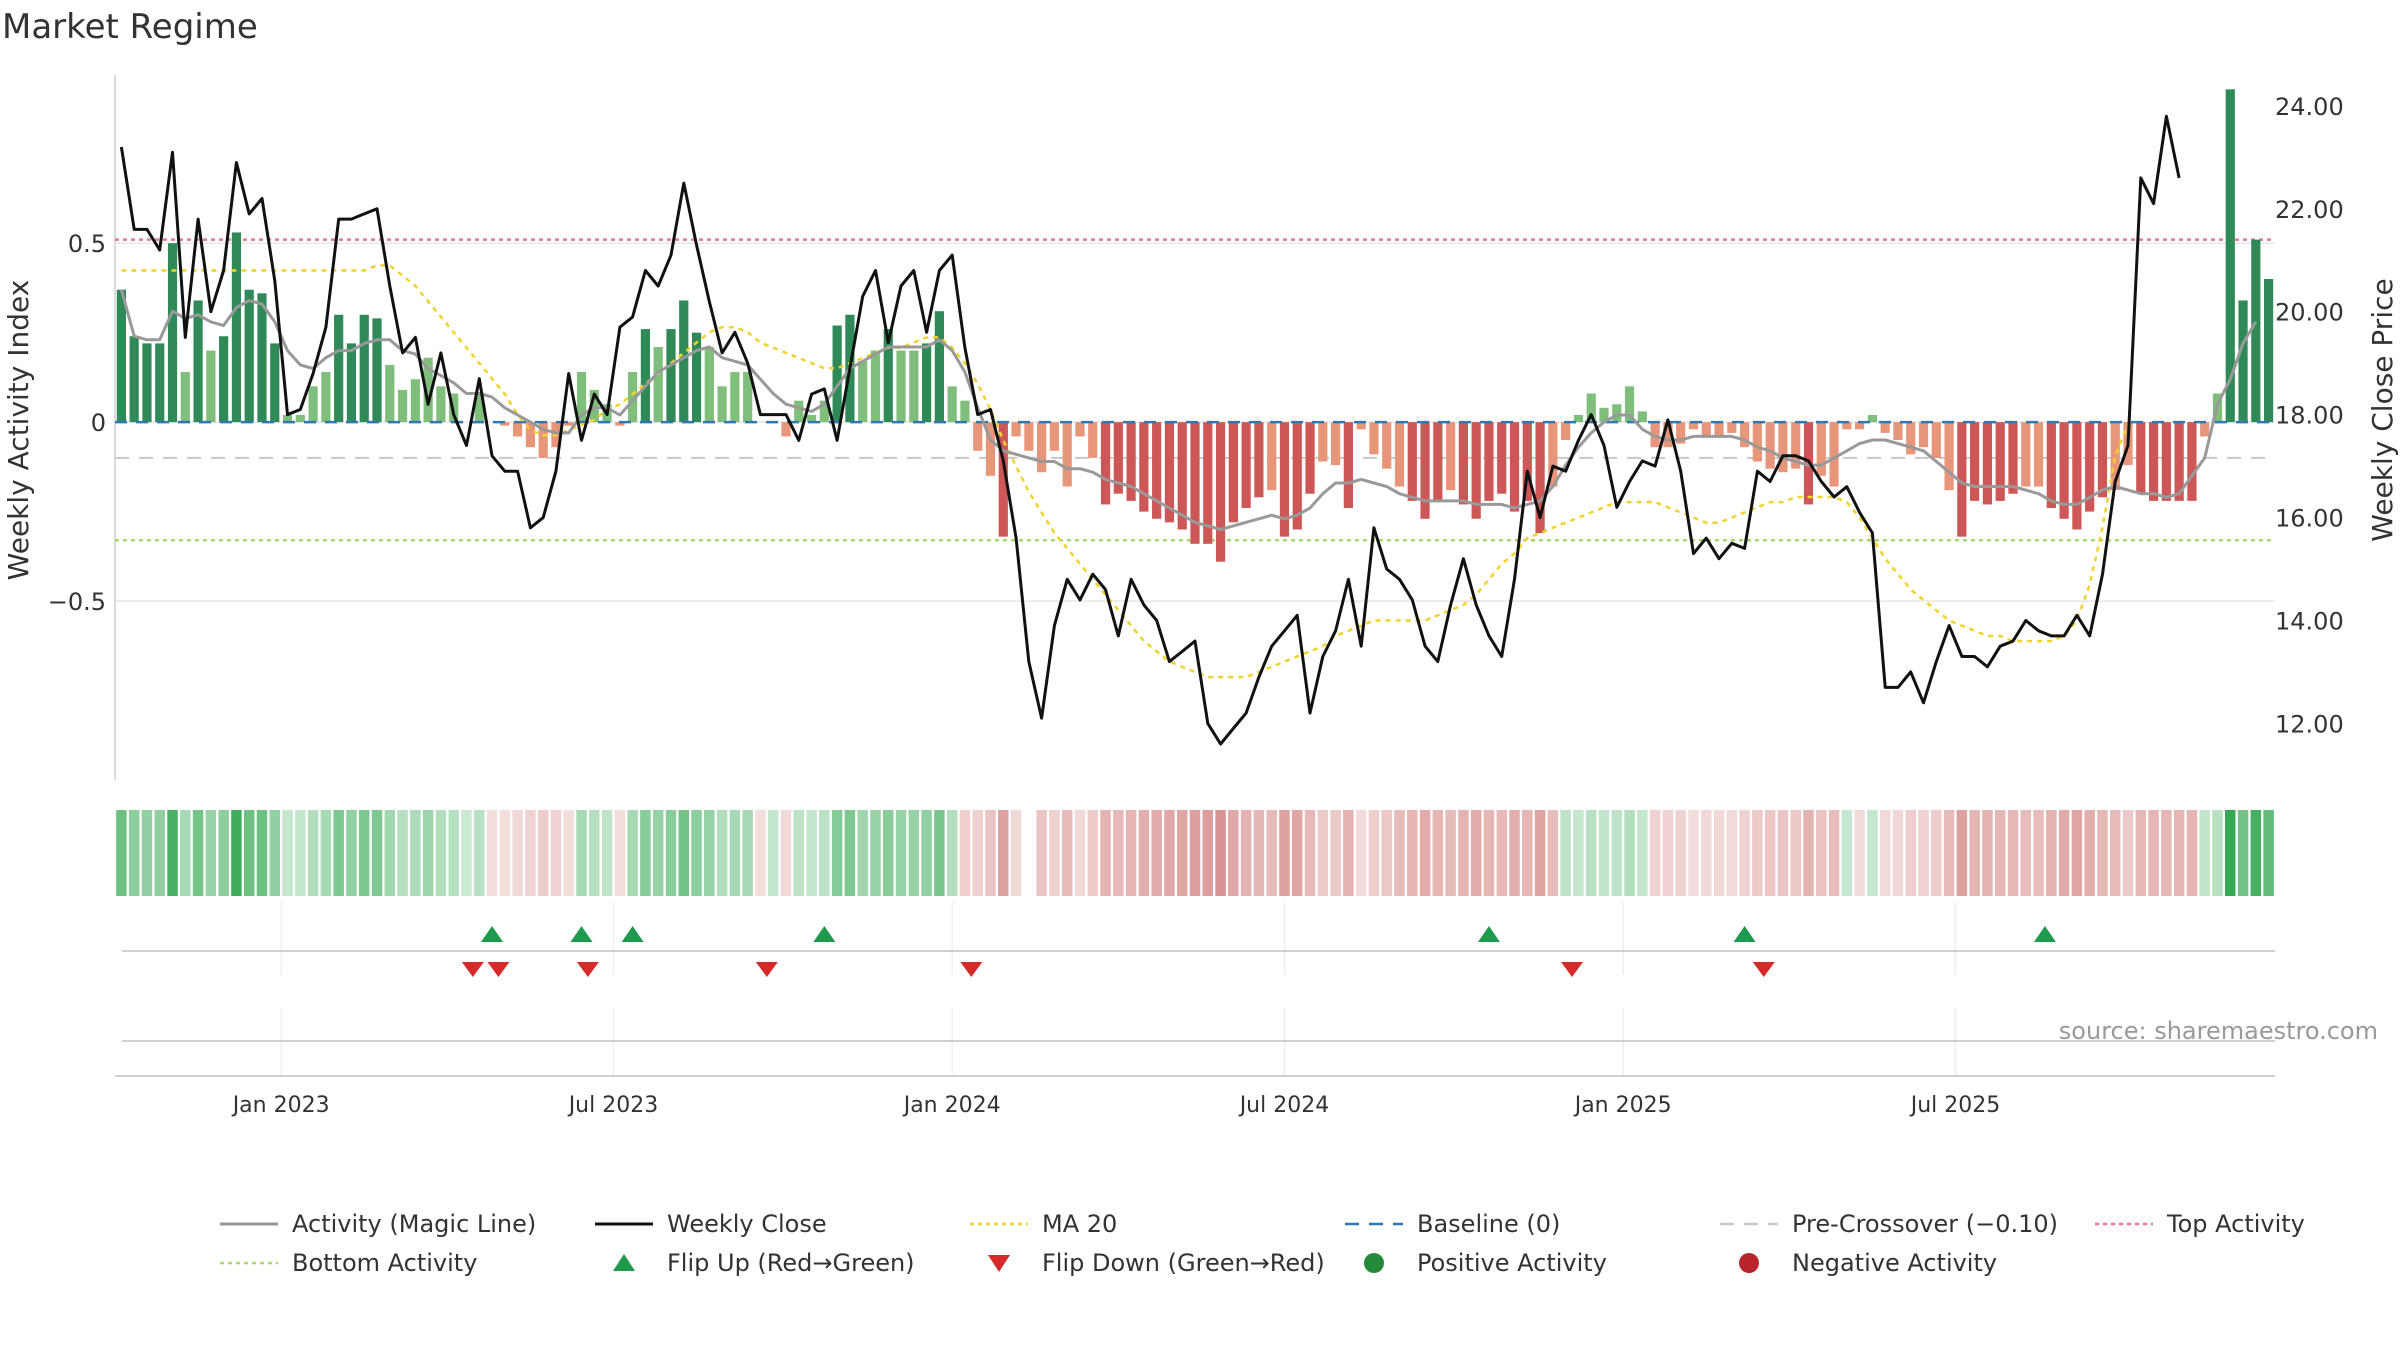  I want to click on legend-label: Pre-Crossover (−0.10), so click(1925, 1224).